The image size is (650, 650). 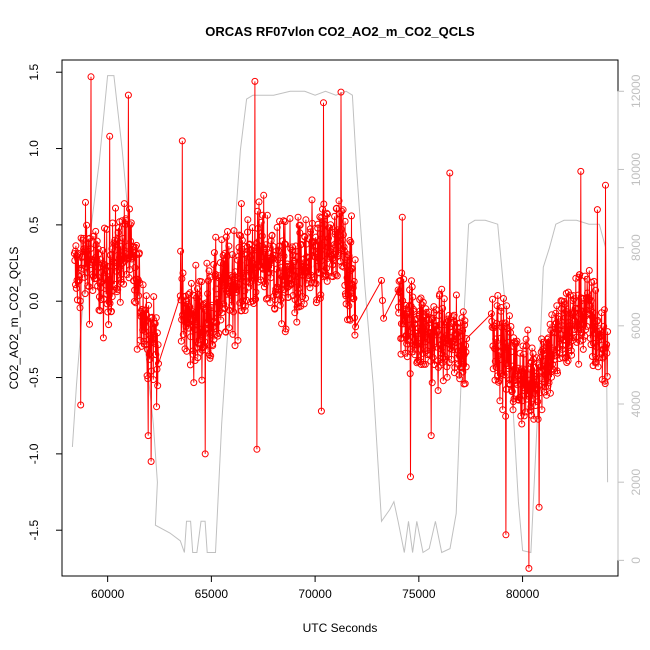 I want to click on y-tick-label: -1.5, so click(x=34, y=530).